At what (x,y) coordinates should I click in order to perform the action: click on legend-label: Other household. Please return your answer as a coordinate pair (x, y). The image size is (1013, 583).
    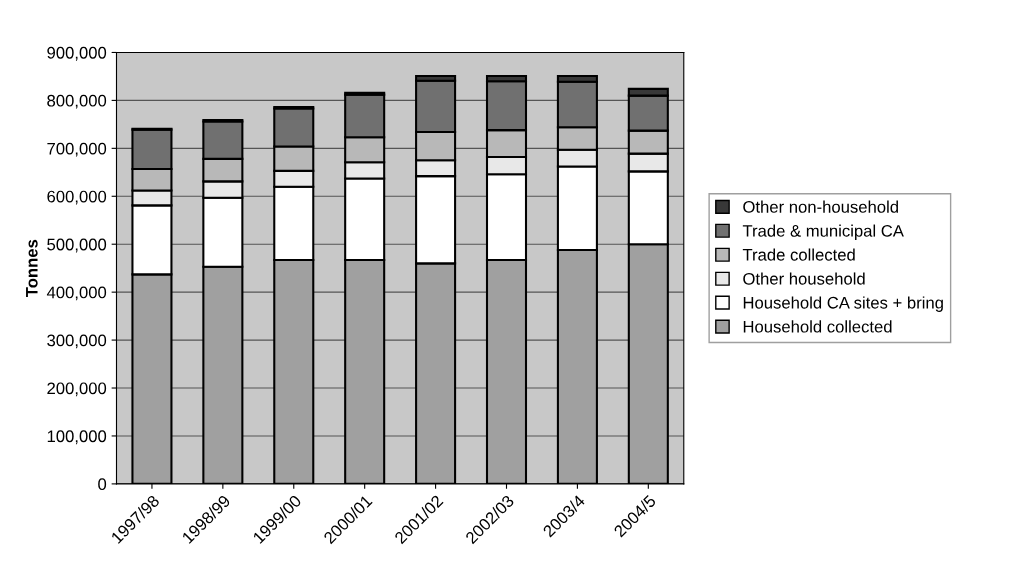
    Looking at the image, I should click on (804, 278).